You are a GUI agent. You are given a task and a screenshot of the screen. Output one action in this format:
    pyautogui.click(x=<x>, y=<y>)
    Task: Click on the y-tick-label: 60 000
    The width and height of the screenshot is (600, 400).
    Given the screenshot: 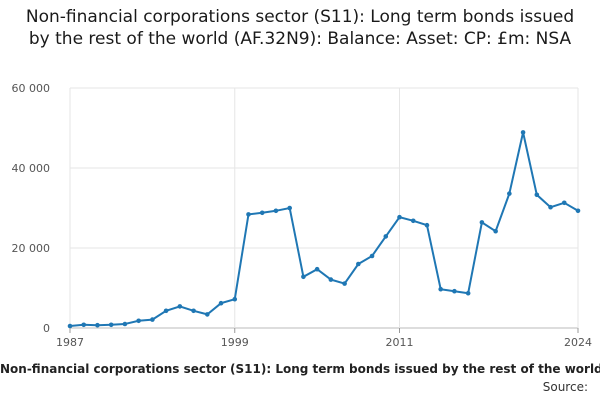 What is the action you would take?
    pyautogui.click(x=31, y=88)
    